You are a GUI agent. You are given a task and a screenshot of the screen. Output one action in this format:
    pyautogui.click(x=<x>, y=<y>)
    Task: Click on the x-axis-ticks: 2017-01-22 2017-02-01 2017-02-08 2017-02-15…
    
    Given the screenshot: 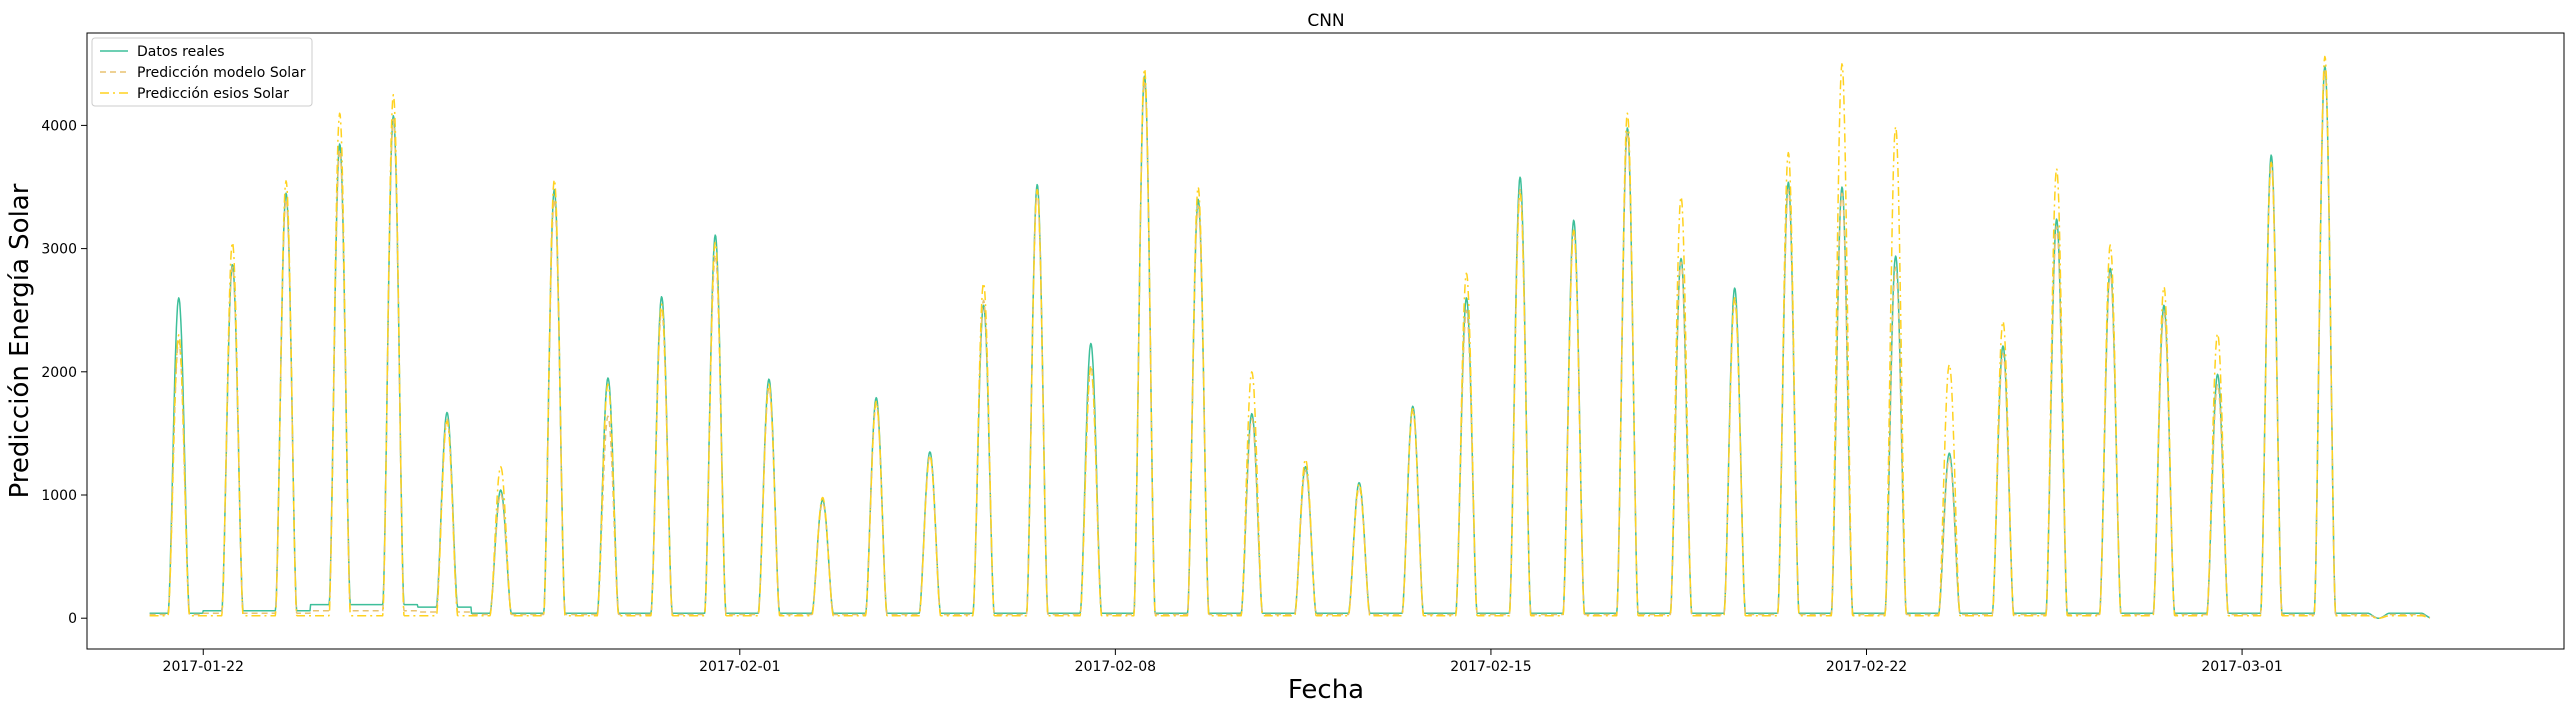 What is the action you would take?
    pyautogui.click(x=1223, y=662)
    